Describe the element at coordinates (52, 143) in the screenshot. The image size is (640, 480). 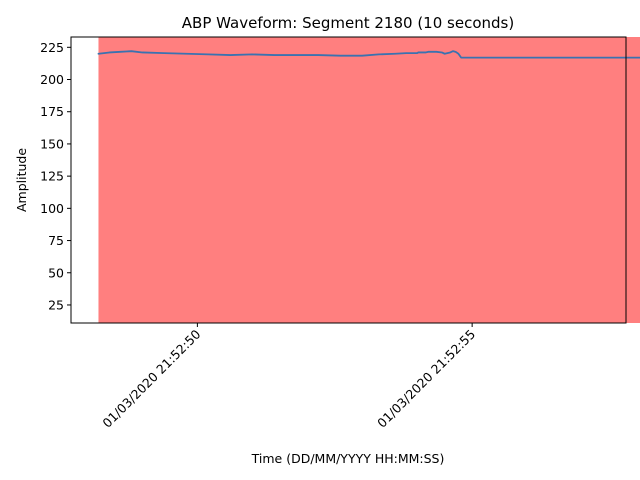
I see `y-tick-label: 150` at that location.